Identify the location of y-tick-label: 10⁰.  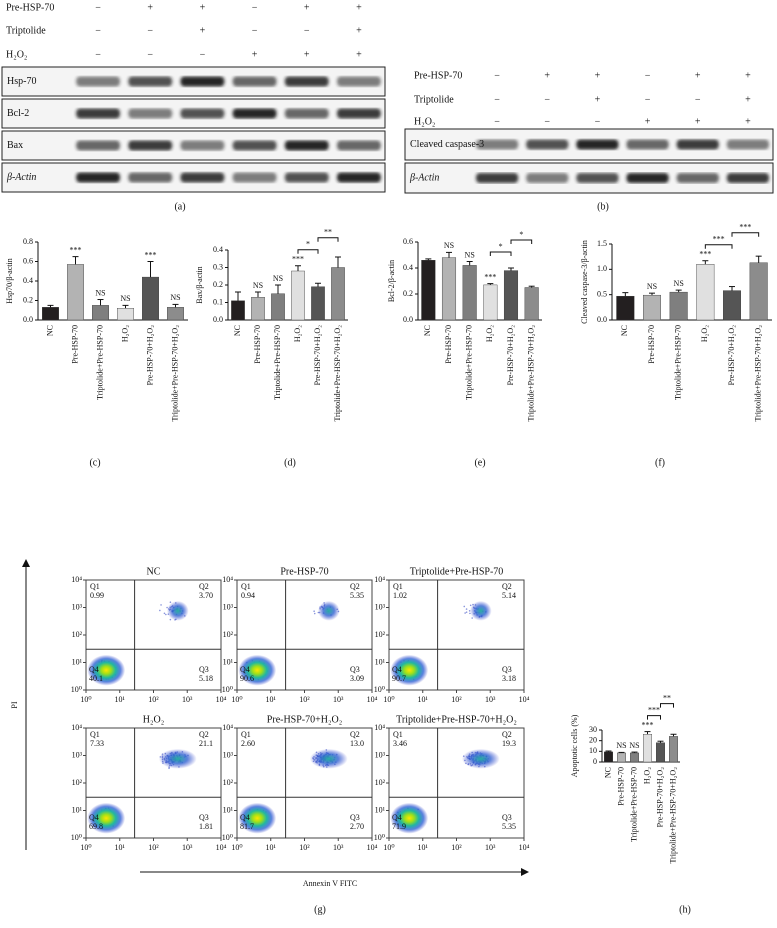
(76, 689).